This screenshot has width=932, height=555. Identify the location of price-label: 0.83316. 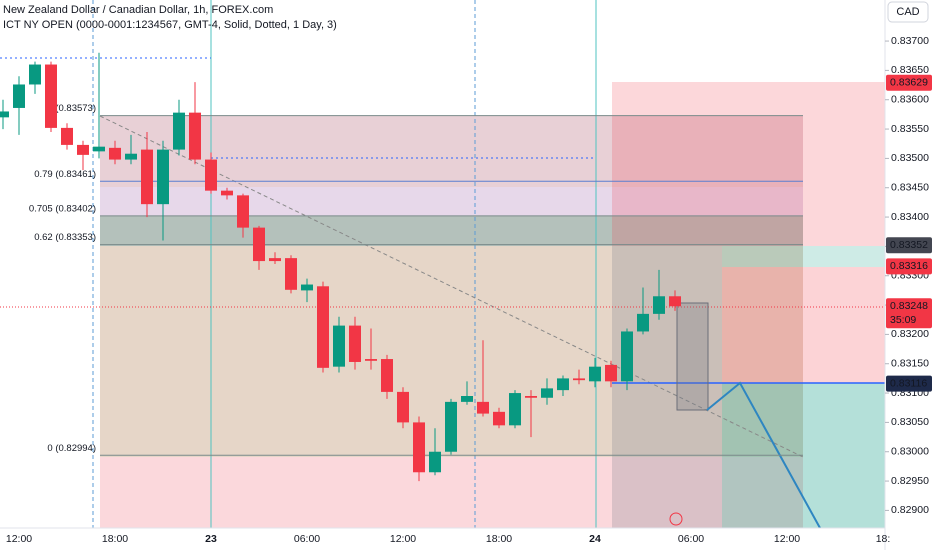
(909, 266).